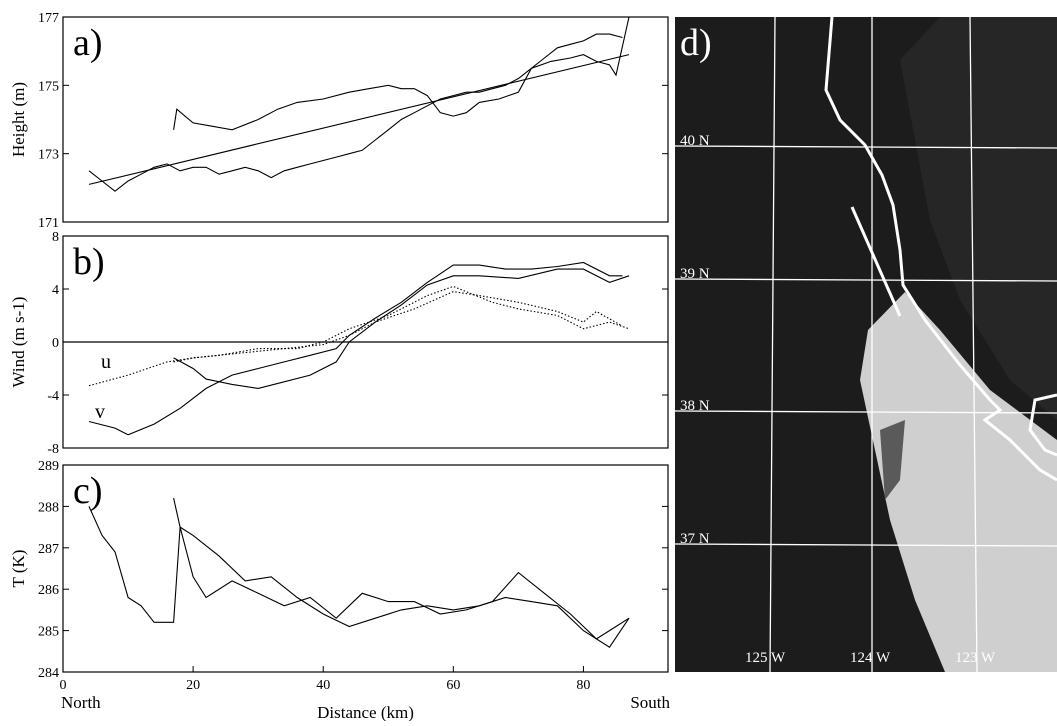 This screenshot has height=726, width=1057. I want to click on x-axis-label: Distance (km), so click(365, 712).